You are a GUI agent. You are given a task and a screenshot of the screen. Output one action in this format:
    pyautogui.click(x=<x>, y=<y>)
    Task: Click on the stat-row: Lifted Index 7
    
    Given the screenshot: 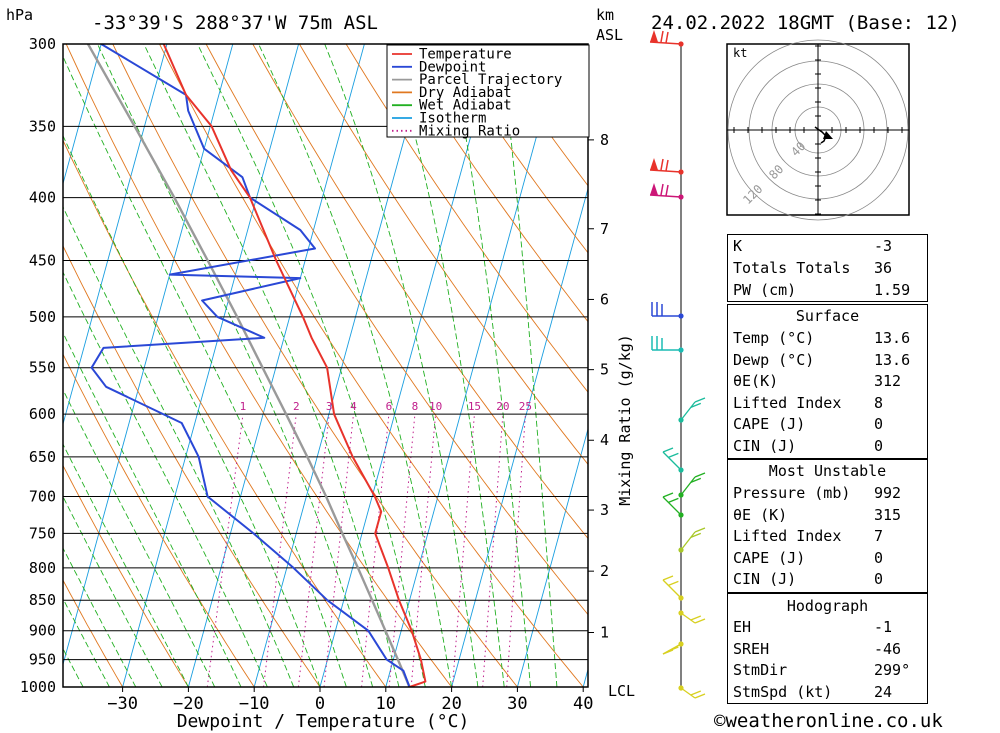 What is the action you would take?
    pyautogui.click(x=827, y=536)
    